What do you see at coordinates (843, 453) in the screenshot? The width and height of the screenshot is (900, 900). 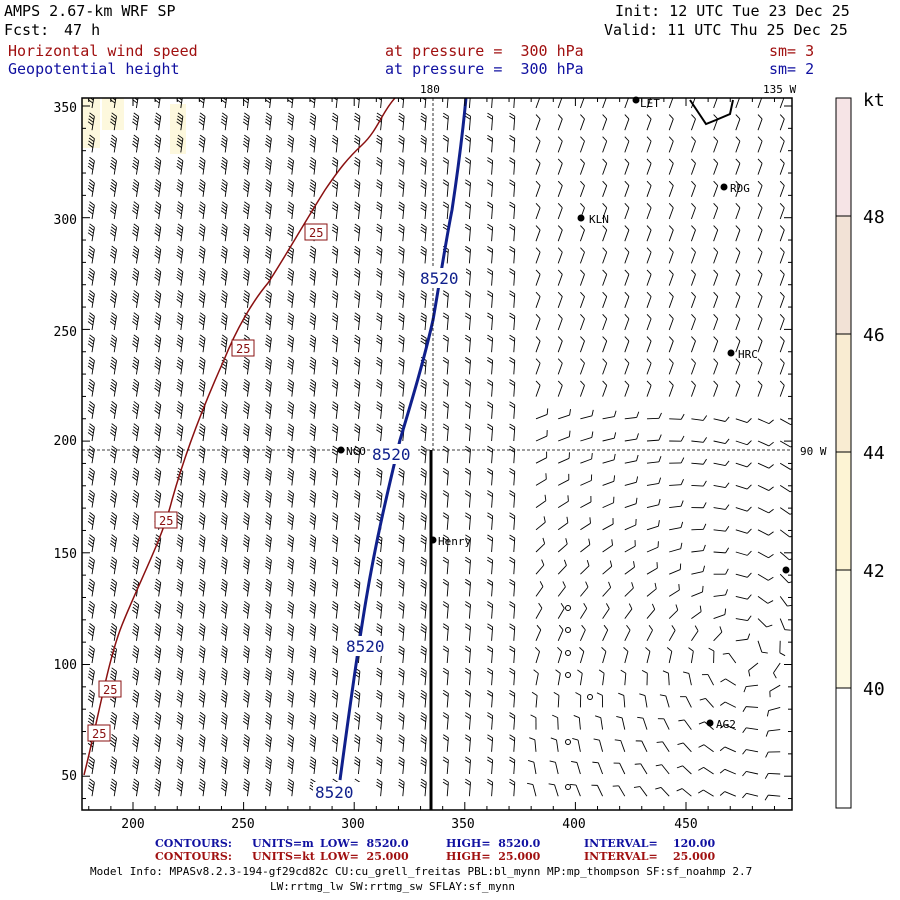 I see `colorbar` at bounding box center [843, 453].